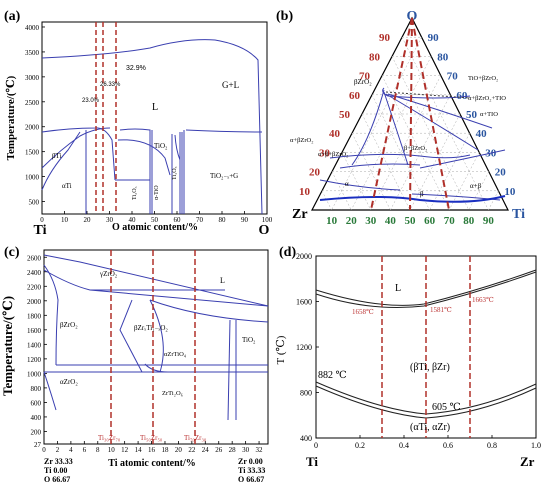 The height and width of the screenshot is (490, 550). Describe the element at coordinates (482, 134) in the screenshot. I see `ternary-right-tick-label: 40` at that location.